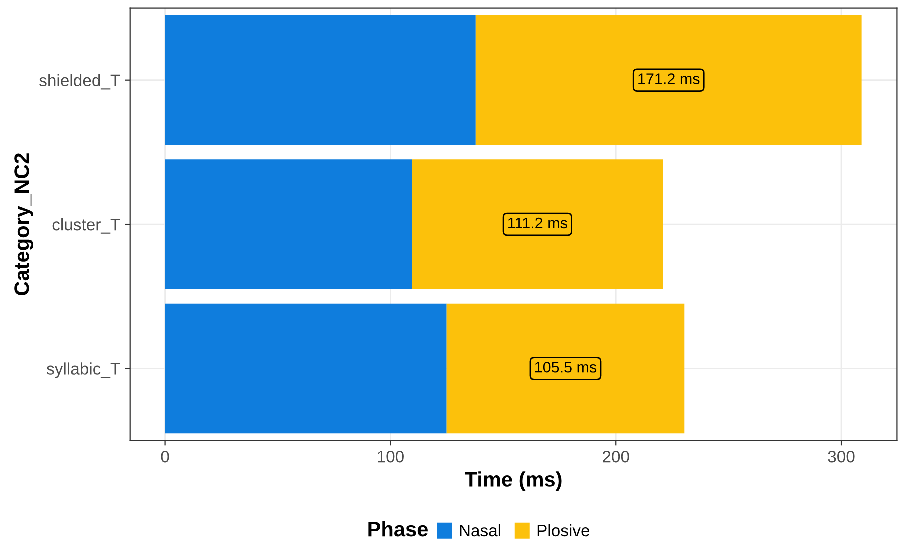 This screenshot has width=899, height=551. What do you see at coordinates (480, 530) in the screenshot?
I see `legend-label: Nasal` at bounding box center [480, 530].